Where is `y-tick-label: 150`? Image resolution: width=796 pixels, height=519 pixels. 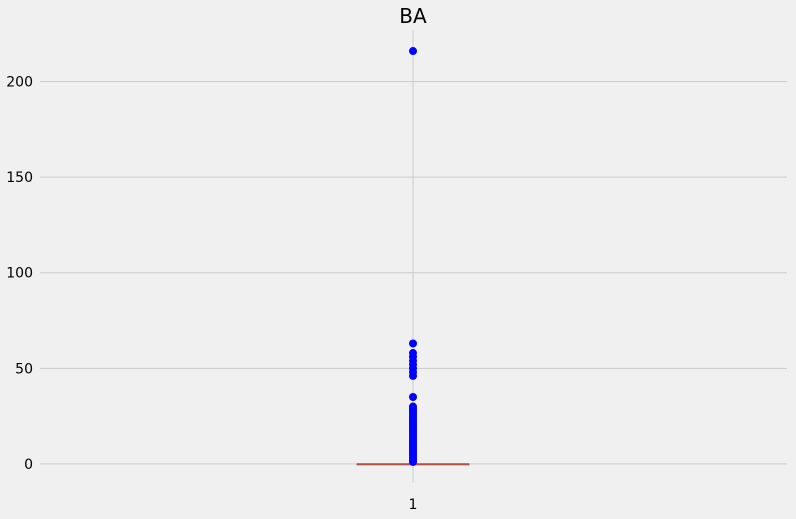
y-tick-label: 150 is located at coordinates (19, 178).